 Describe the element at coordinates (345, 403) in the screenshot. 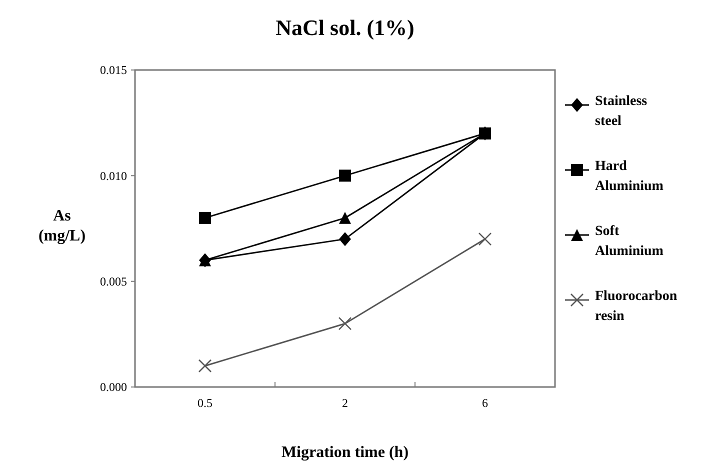

I see `x-tick-label: 2` at that location.